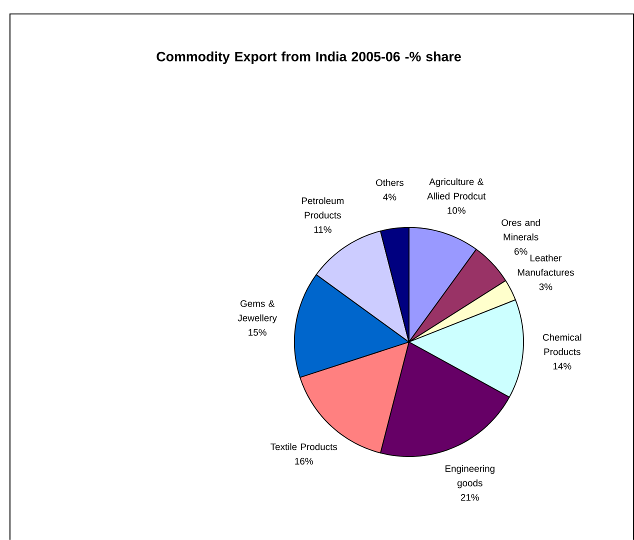 The image size is (634, 540). I want to click on data-label: 15%, so click(257, 332).